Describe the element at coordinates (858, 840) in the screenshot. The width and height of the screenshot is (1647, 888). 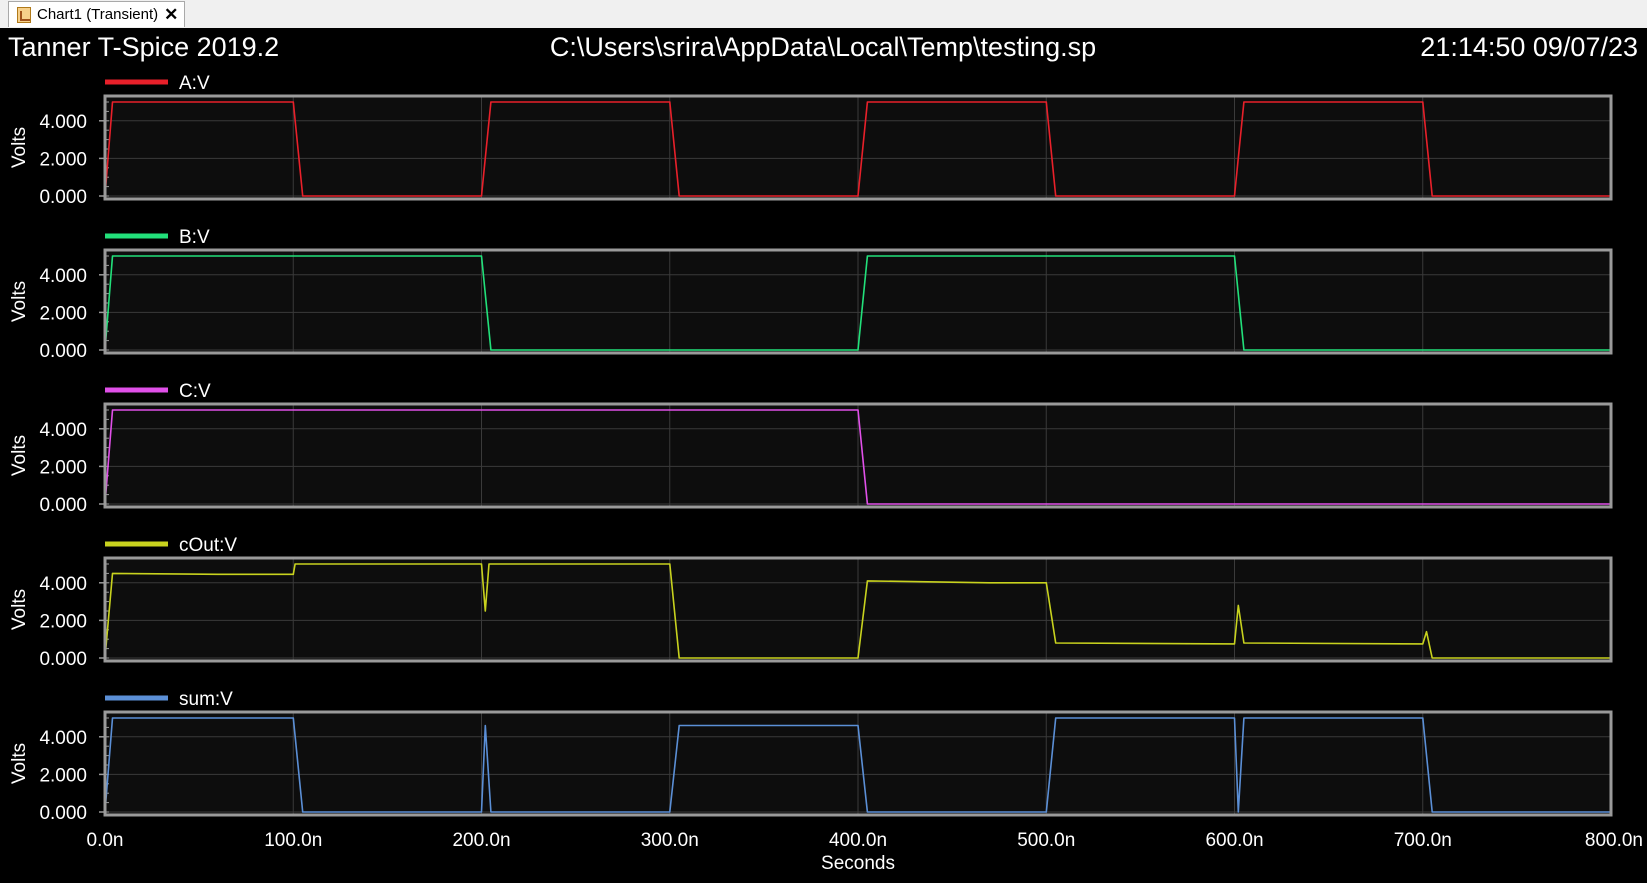
I see `x-tick-label: 400.0n` at that location.